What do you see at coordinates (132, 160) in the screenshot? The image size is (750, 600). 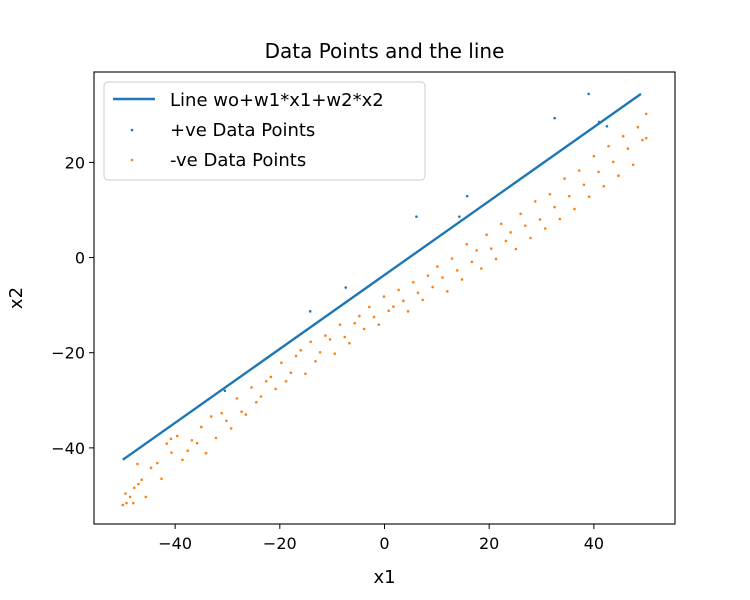 I see `legend-negative-swatch` at bounding box center [132, 160].